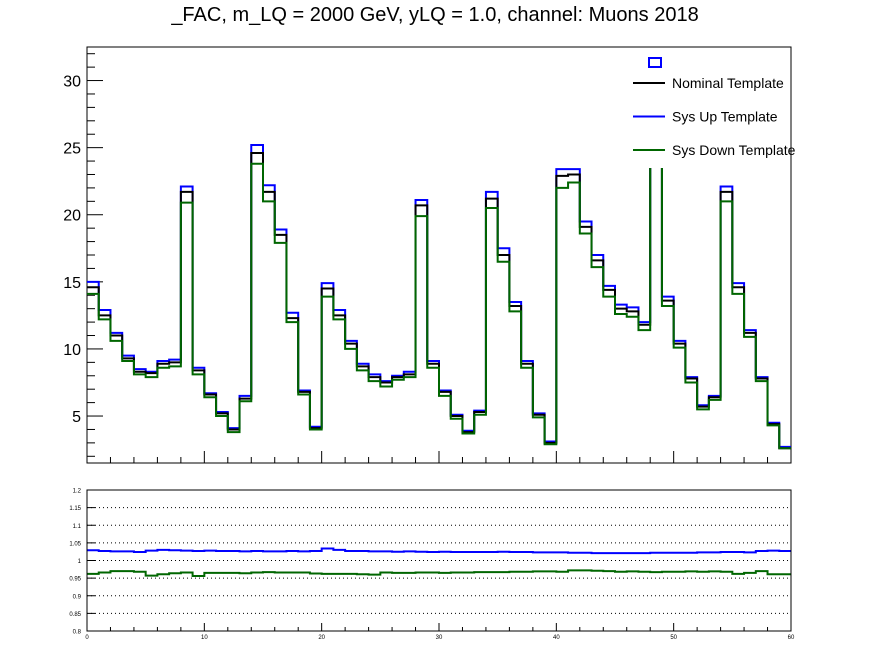 This screenshot has width=896, height=672. What do you see at coordinates (673, 638) in the screenshot?
I see `ratio-x-tick-label: 50` at bounding box center [673, 638].